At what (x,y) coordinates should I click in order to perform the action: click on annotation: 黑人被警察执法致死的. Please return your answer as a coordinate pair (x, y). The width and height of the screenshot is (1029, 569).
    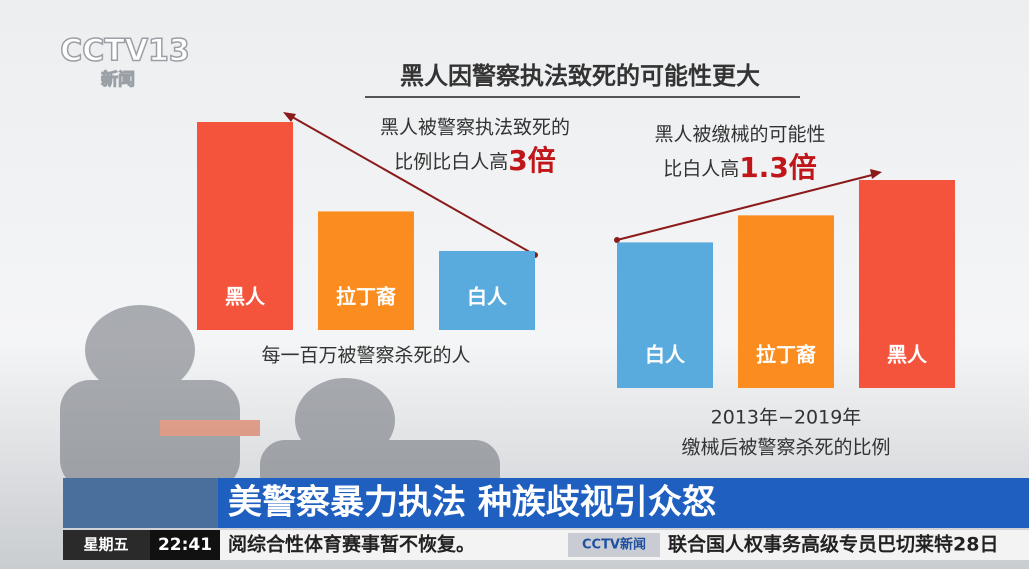
    Looking at the image, I should click on (475, 128).